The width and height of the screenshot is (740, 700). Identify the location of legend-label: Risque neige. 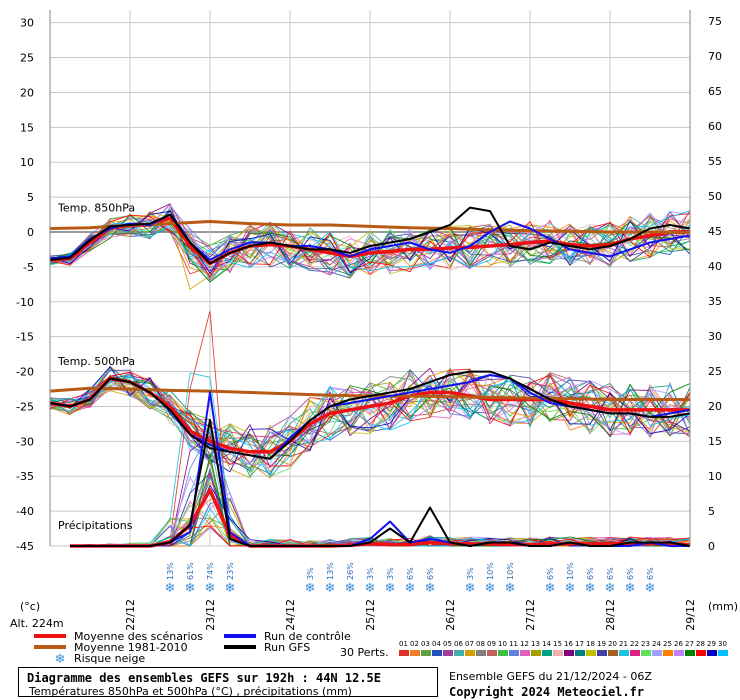
(109, 658).